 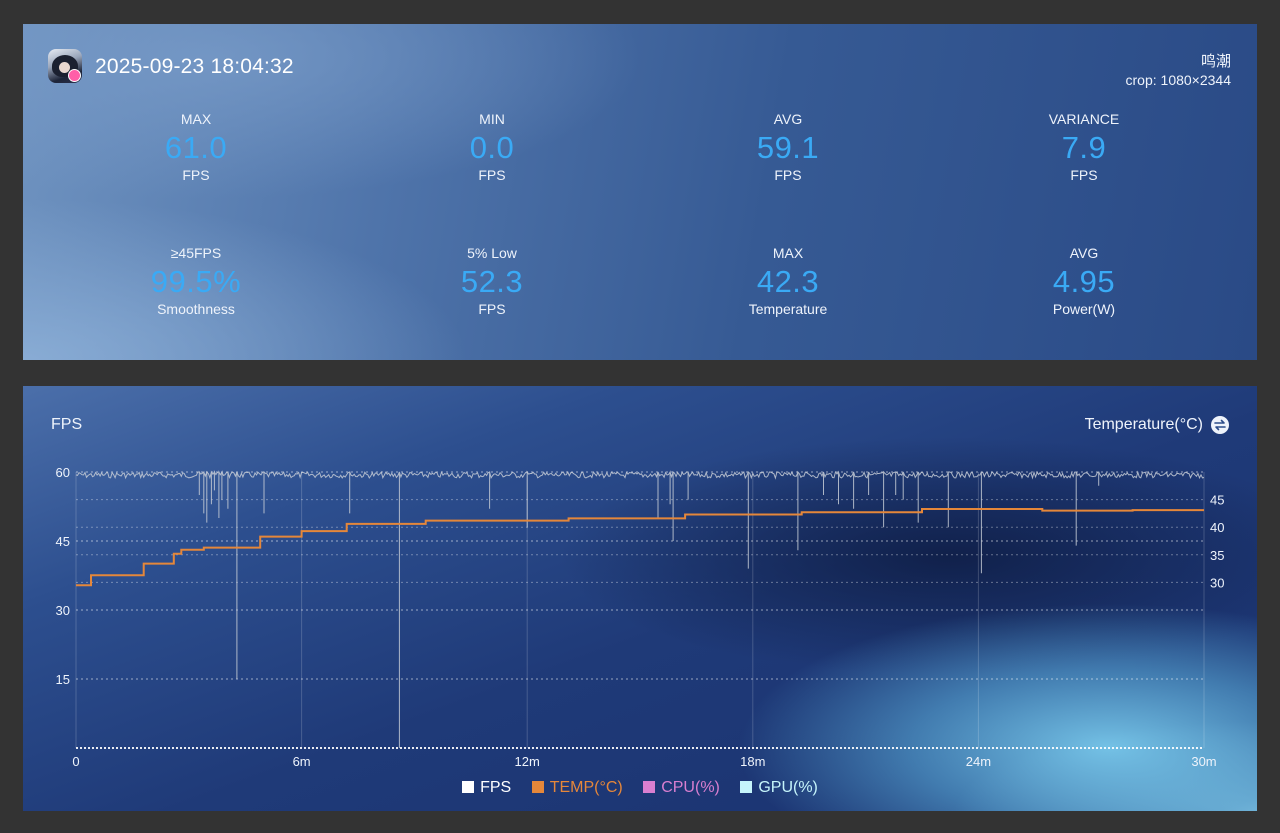 I want to click on stat-max-temperature: MAX 42.3 Temperature, so click(x=788, y=281).